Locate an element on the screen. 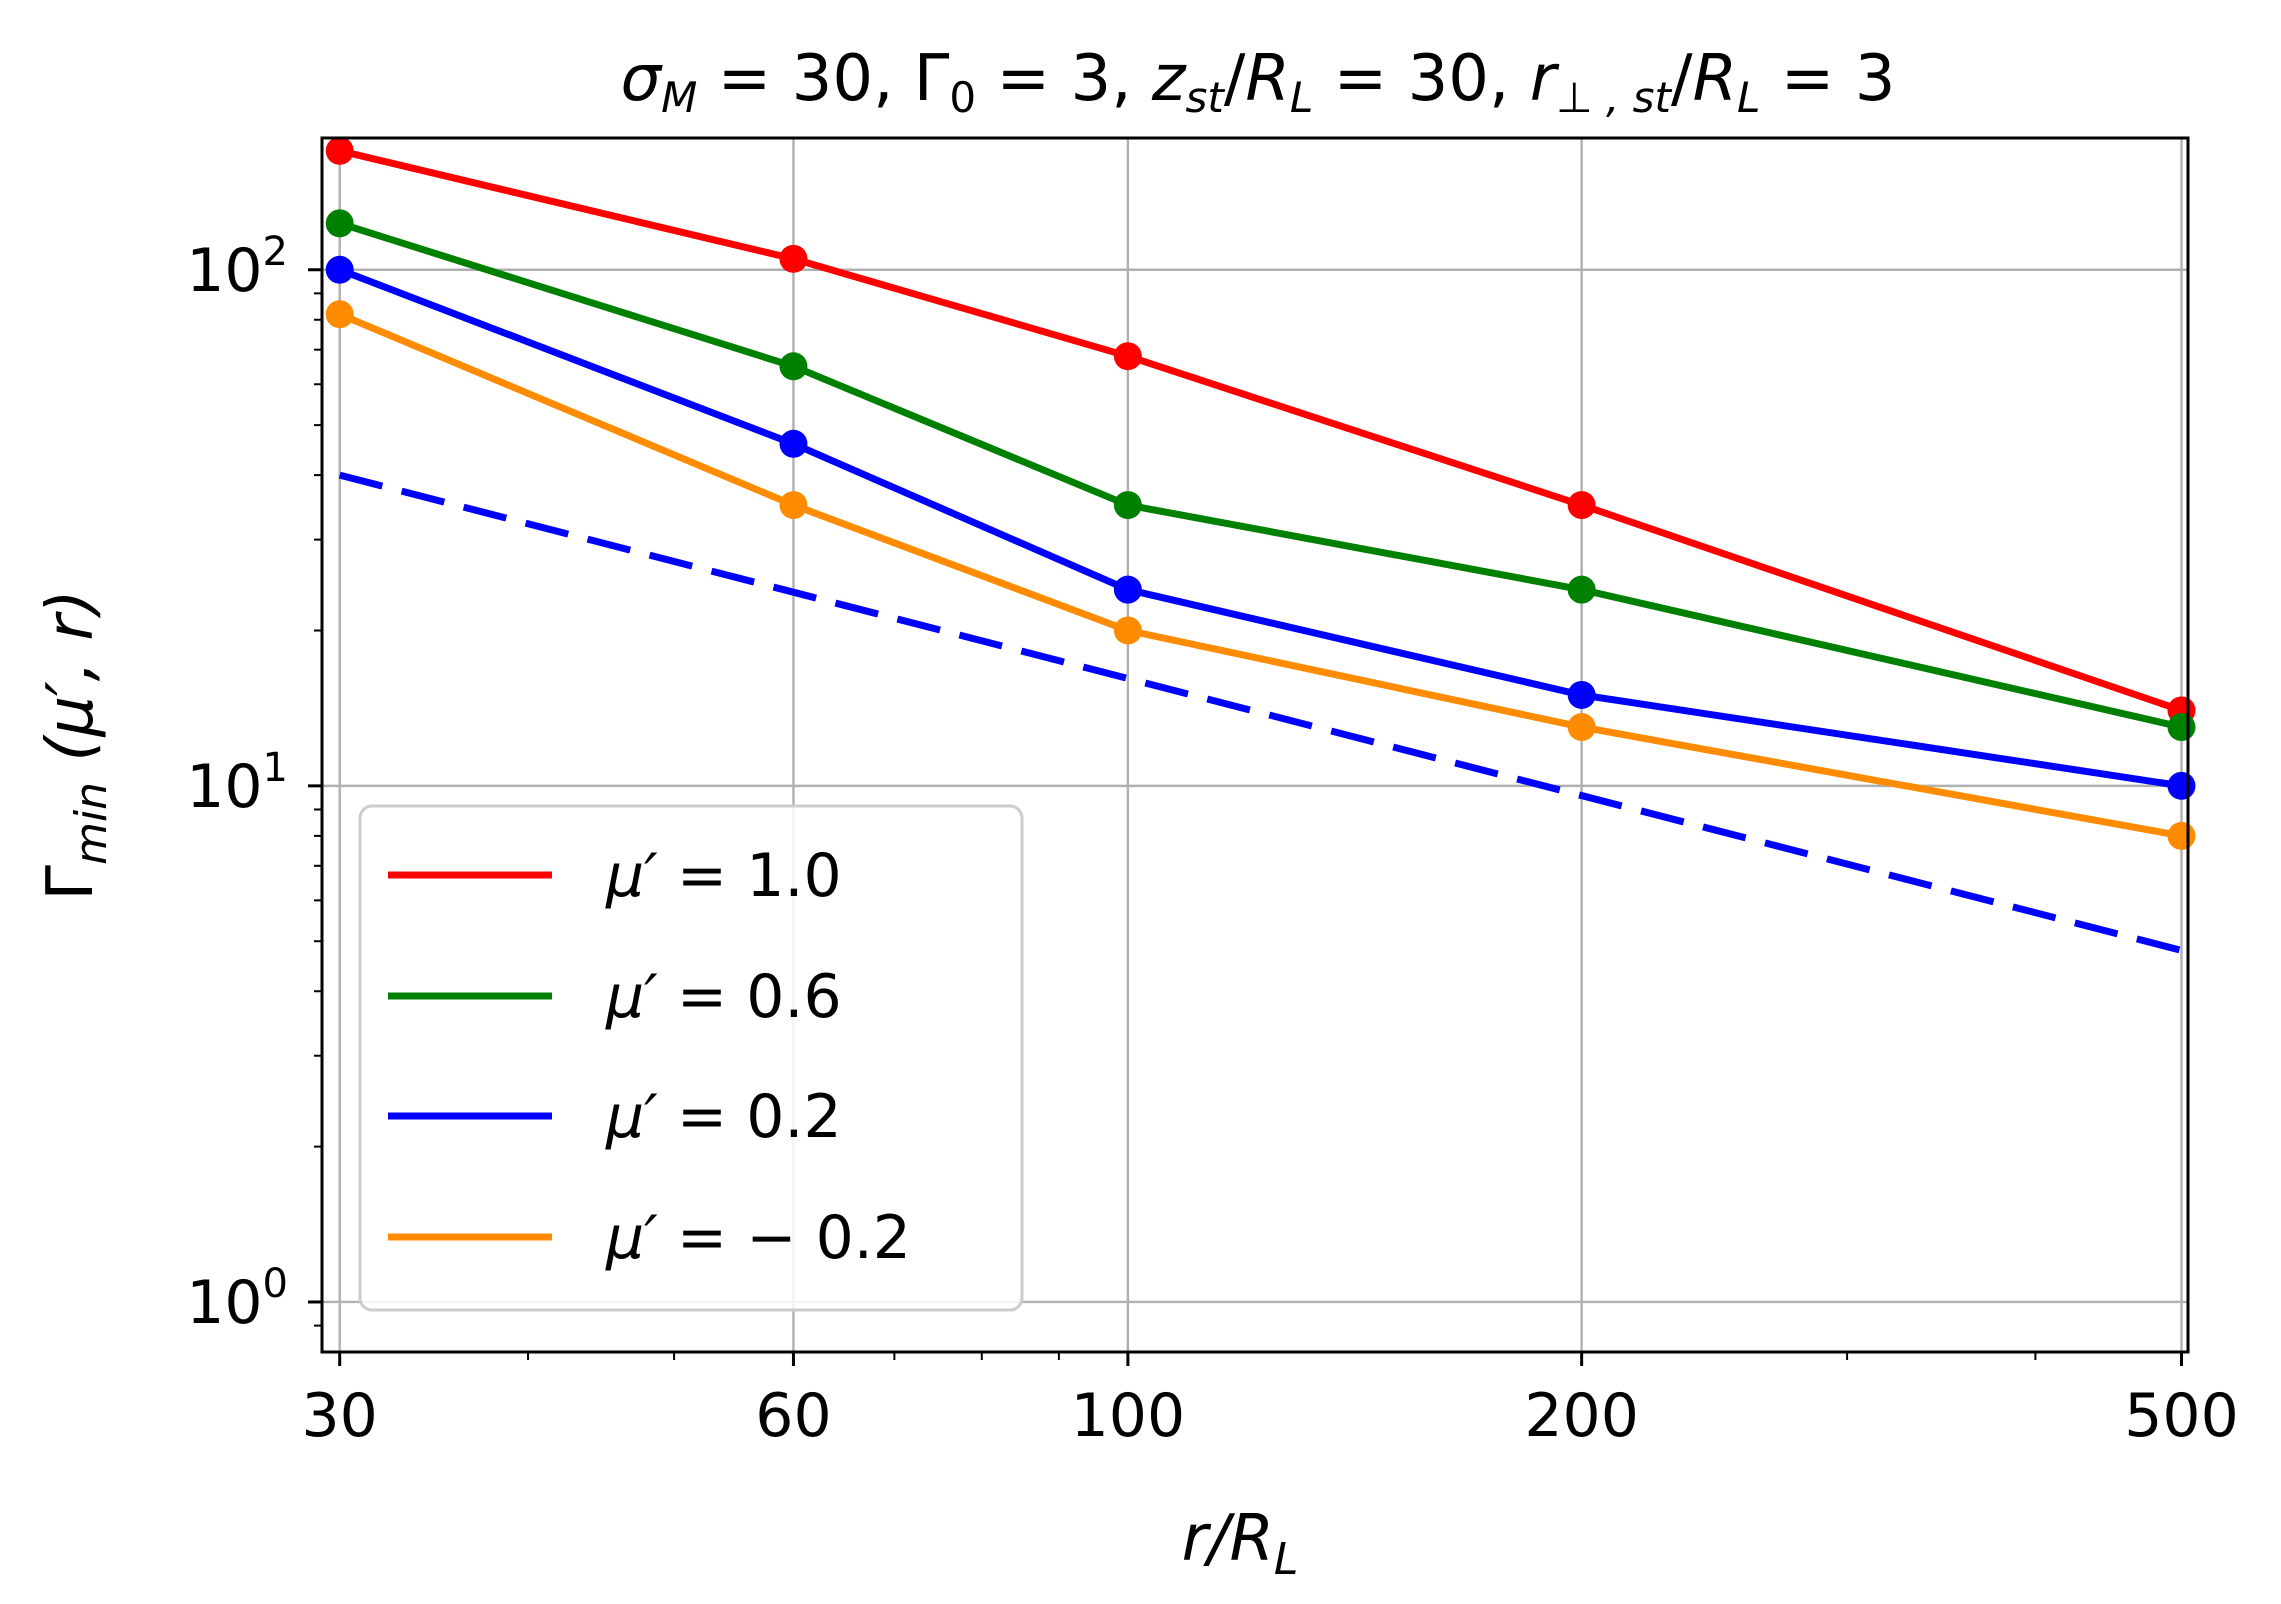 This screenshot has height=1604, width=2281. y-tick-label-10: 10¹ is located at coordinates (237, 783).